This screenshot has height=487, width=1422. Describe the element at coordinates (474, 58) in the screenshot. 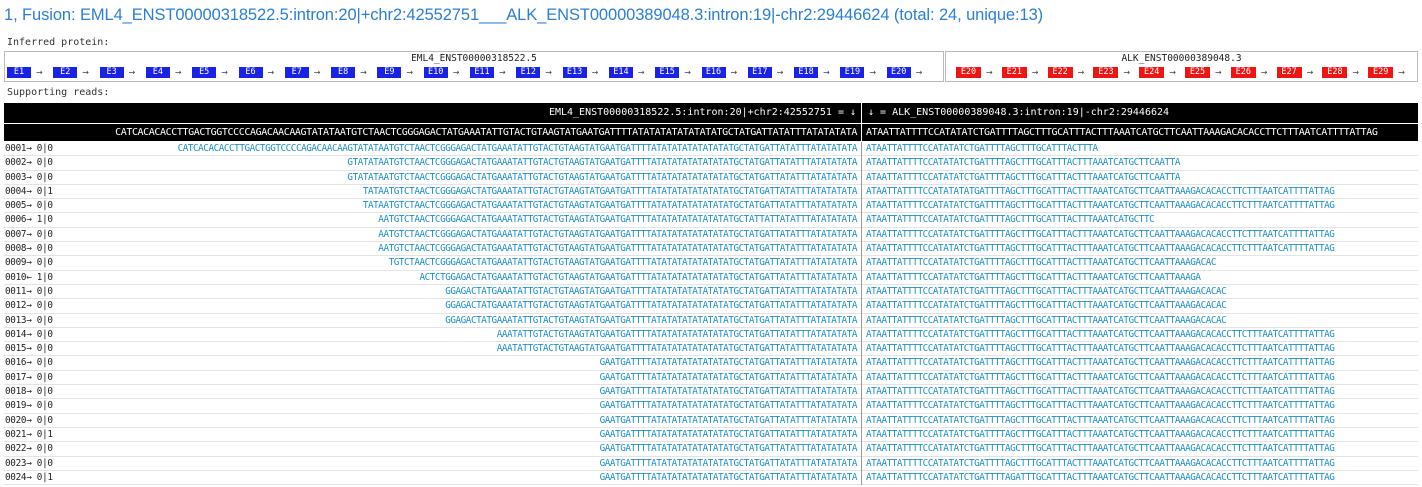

I see `eml4-gene-name: EML4_ENST00000318522.5` at that location.